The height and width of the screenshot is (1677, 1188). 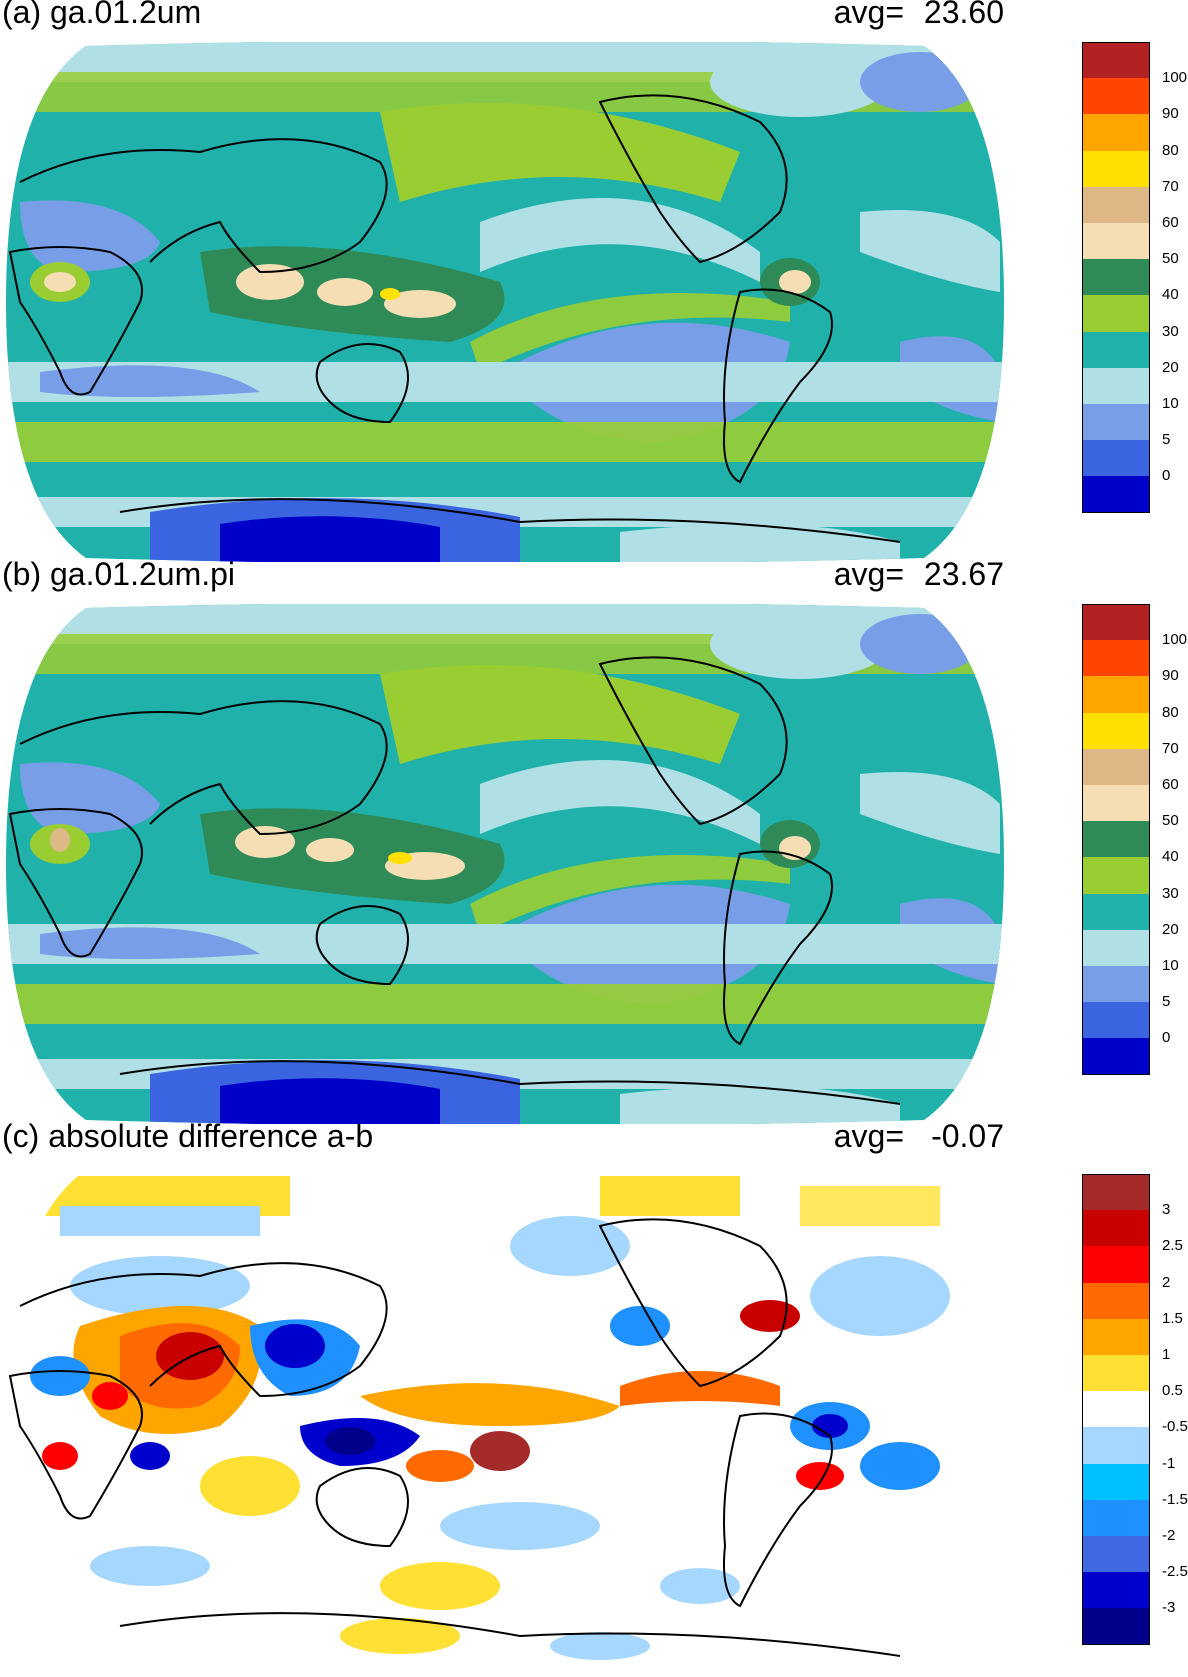 What do you see at coordinates (1175, 1427) in the screenshot?
I see `colorbar-tick-label: -0.5` at bounding box center [1175, 1427].